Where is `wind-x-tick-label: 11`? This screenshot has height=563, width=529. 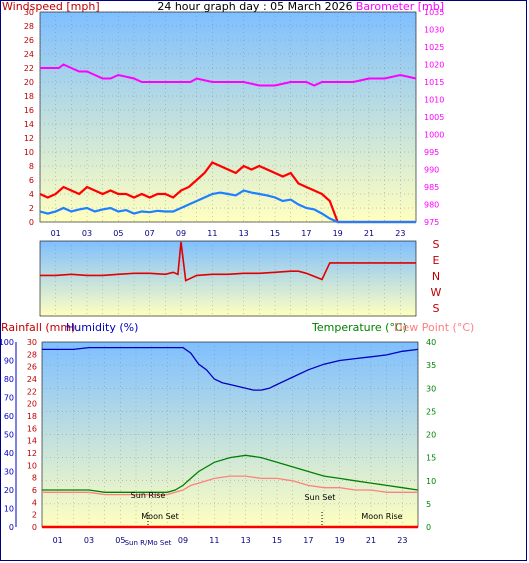
wind-x-tick-label: 11 is located at coordinates (212, 233).